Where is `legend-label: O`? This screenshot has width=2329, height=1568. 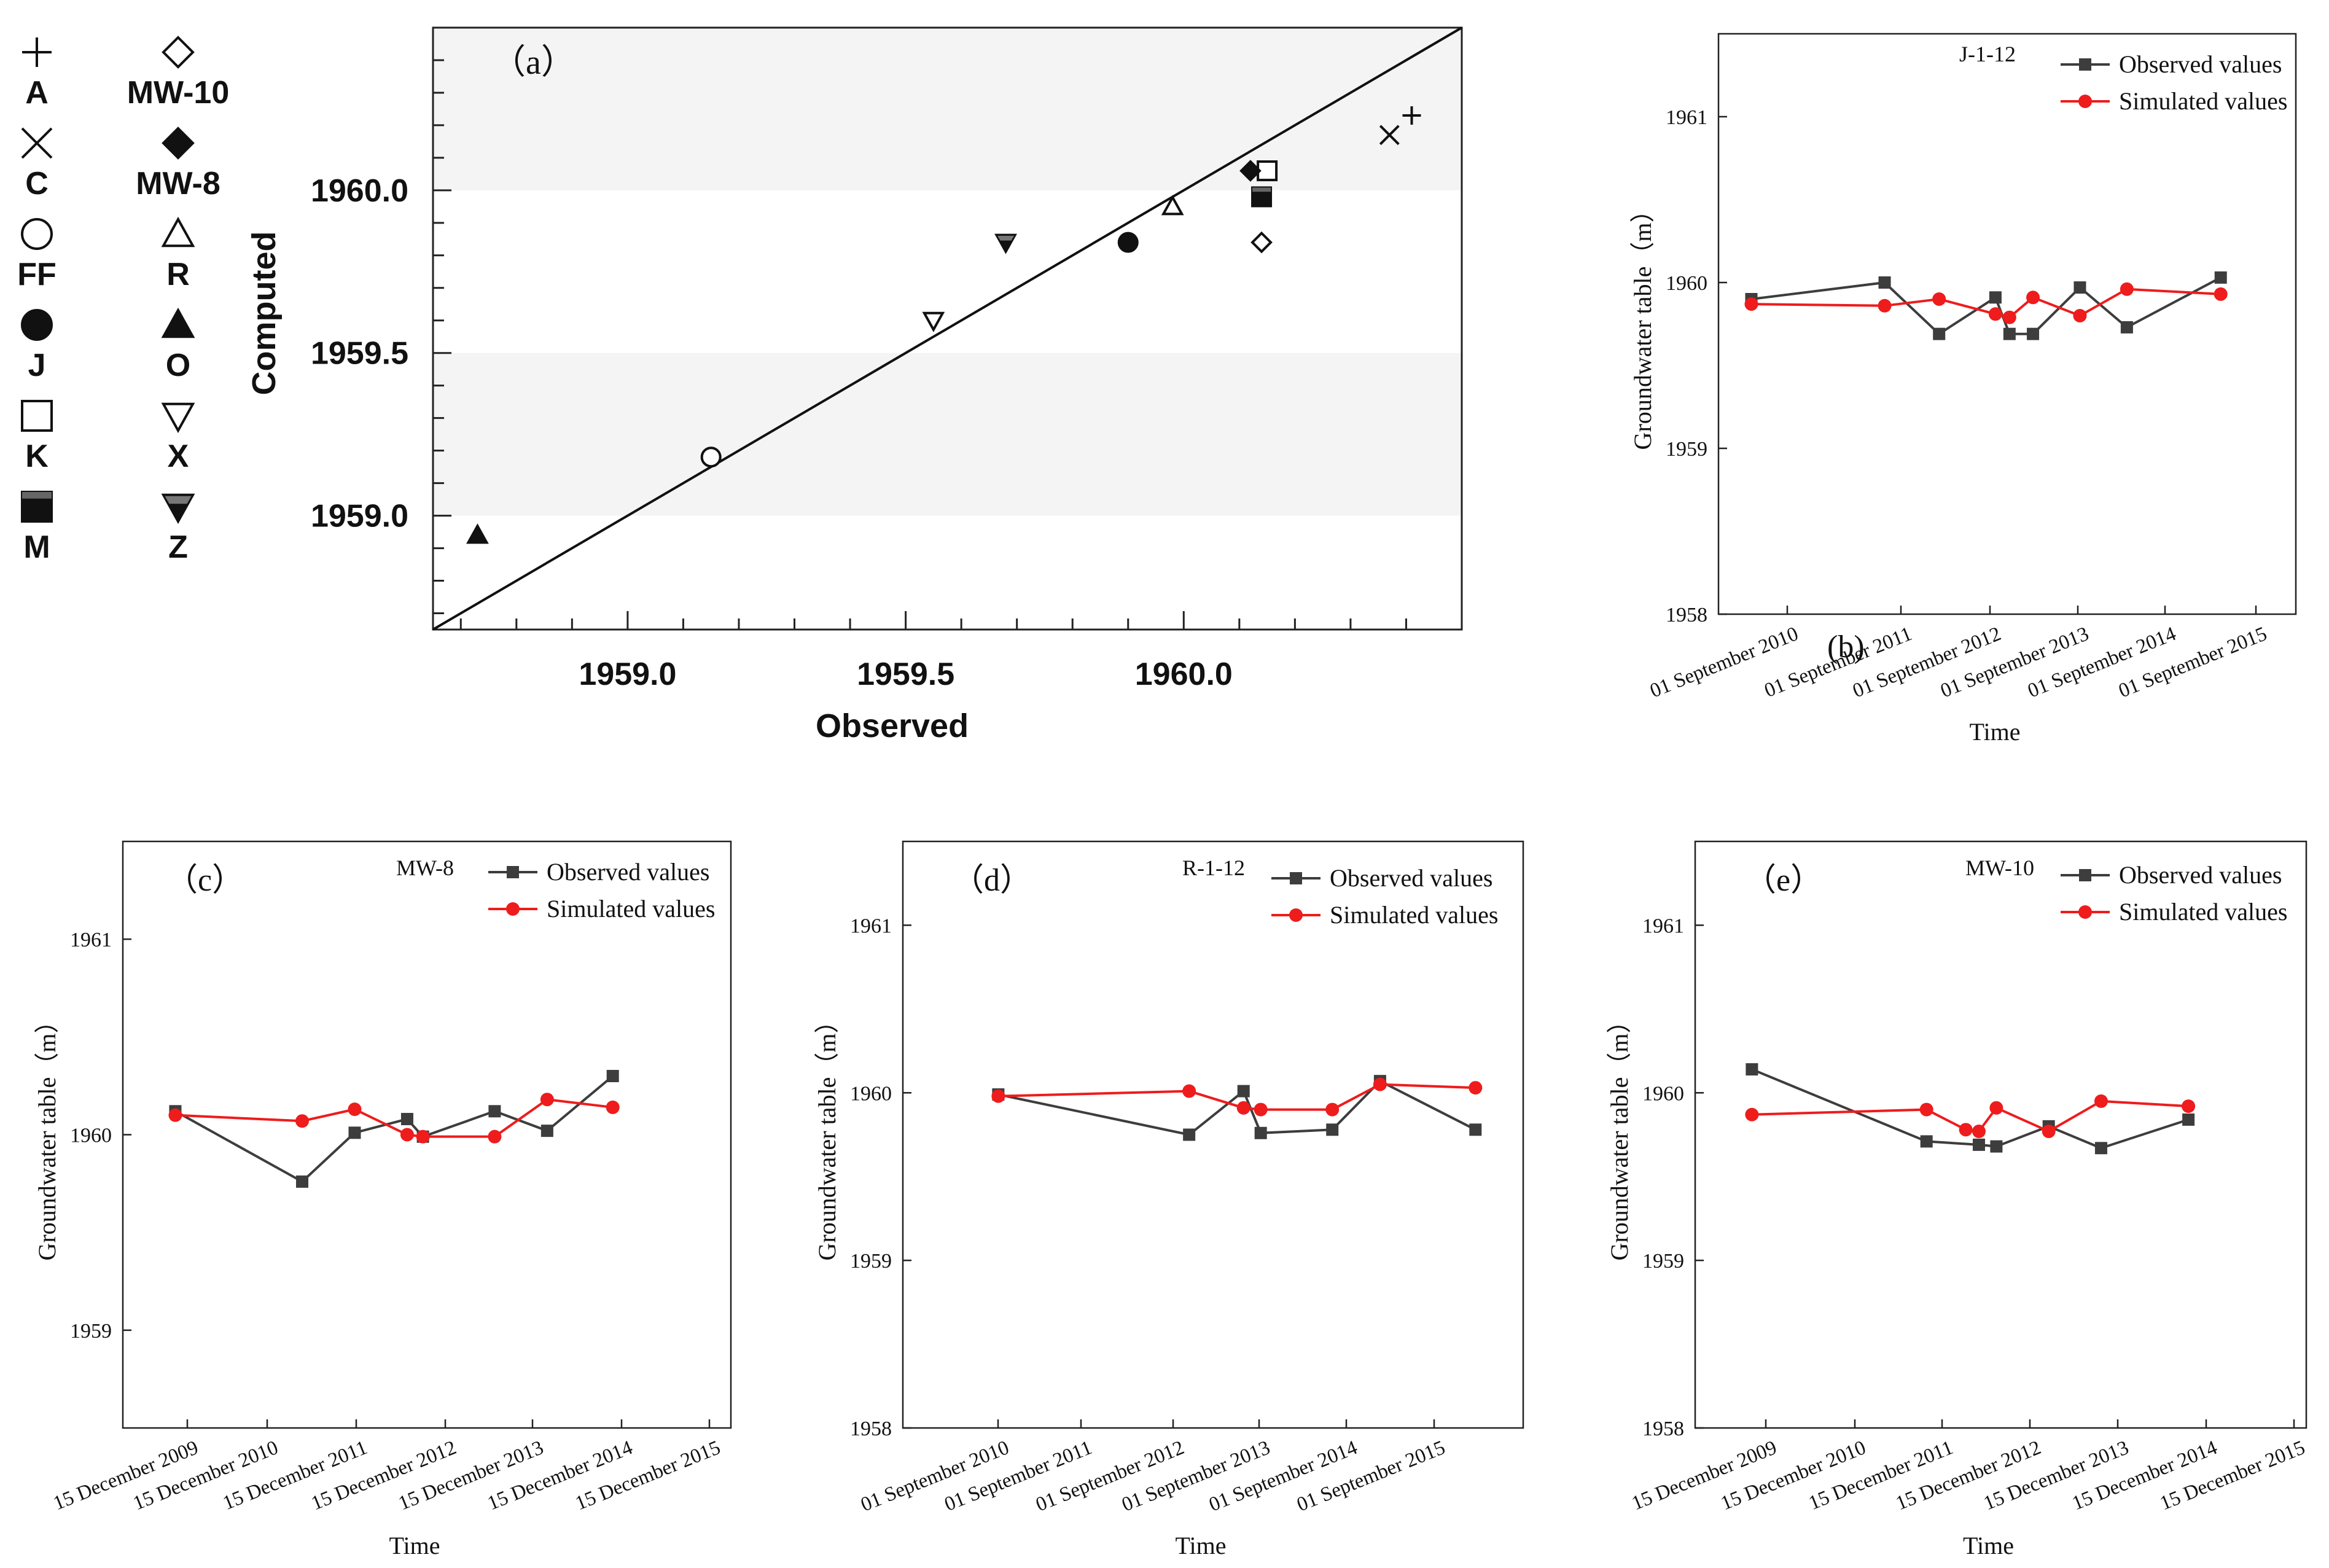 legend-label: O is located at coordinates (178, 365).